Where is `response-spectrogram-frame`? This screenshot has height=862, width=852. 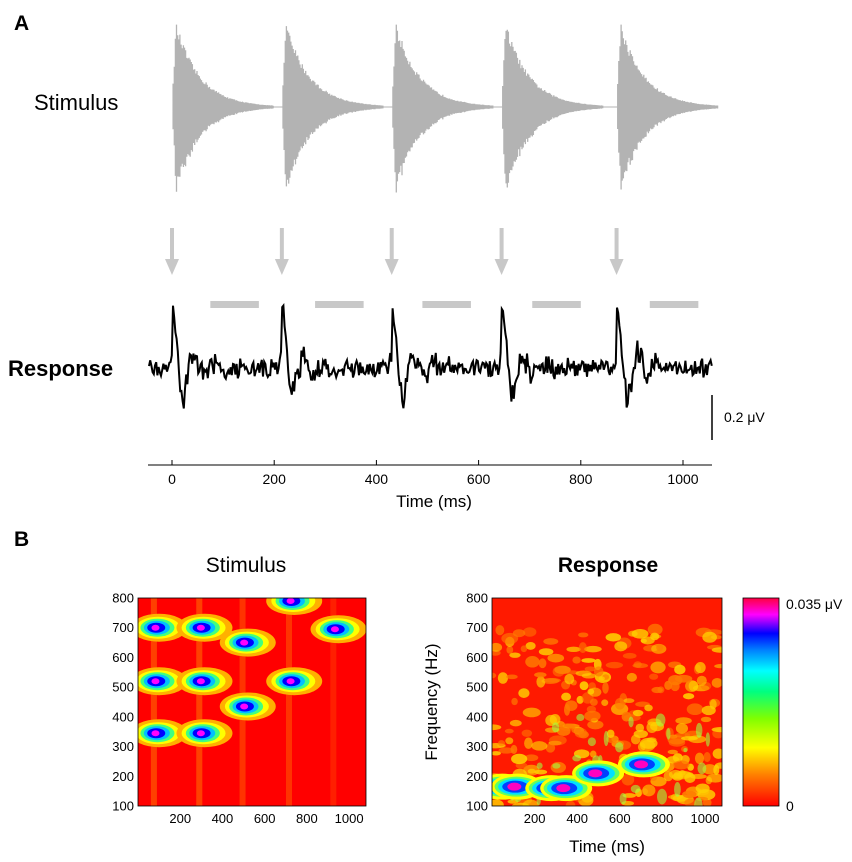
response-spectrogram-frame is located at coordinates (607, 702).